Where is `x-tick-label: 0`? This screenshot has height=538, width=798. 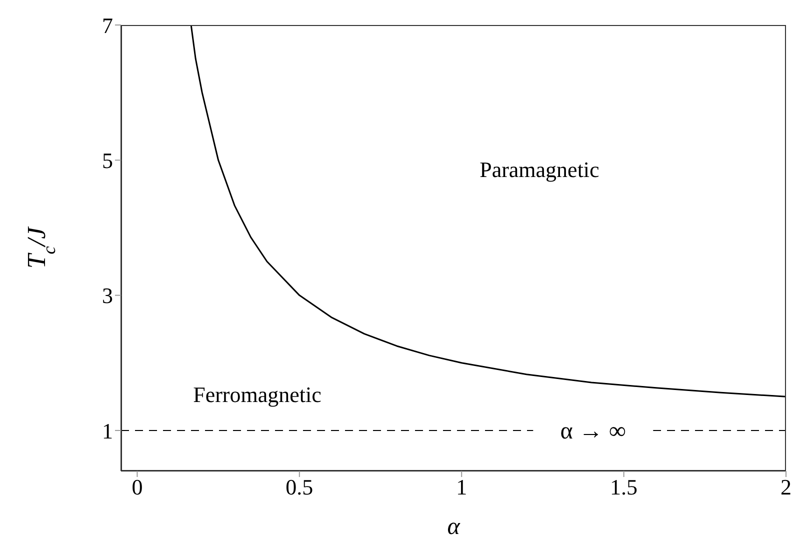 x-tick-label: 0 is located at coordinates (137, 487).